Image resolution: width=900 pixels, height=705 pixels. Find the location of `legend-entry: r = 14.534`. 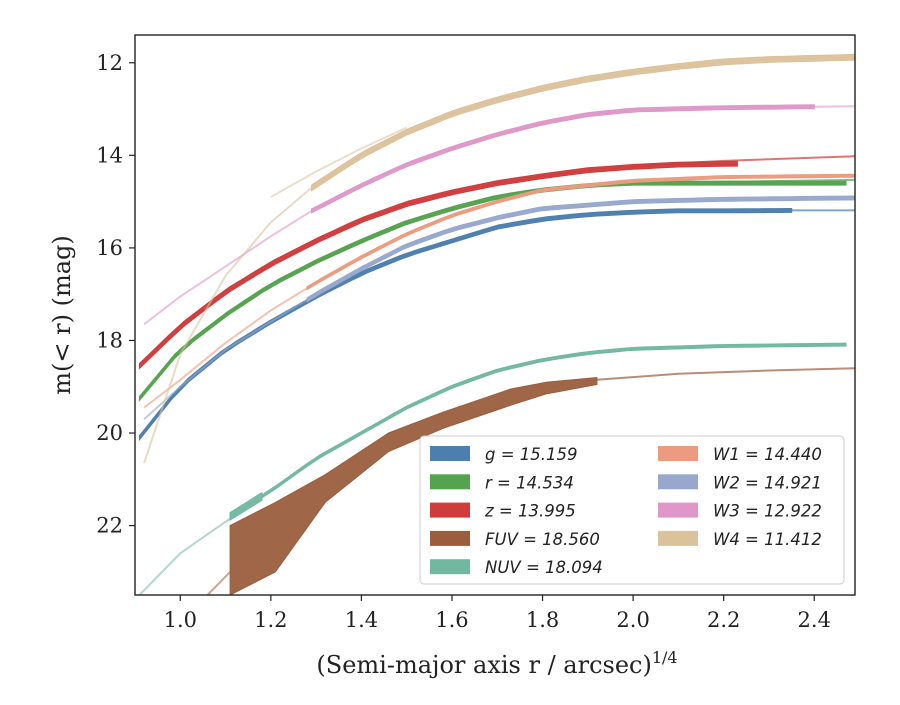

legend-entry: r = 14.534 is located at coordinates (529, 482).